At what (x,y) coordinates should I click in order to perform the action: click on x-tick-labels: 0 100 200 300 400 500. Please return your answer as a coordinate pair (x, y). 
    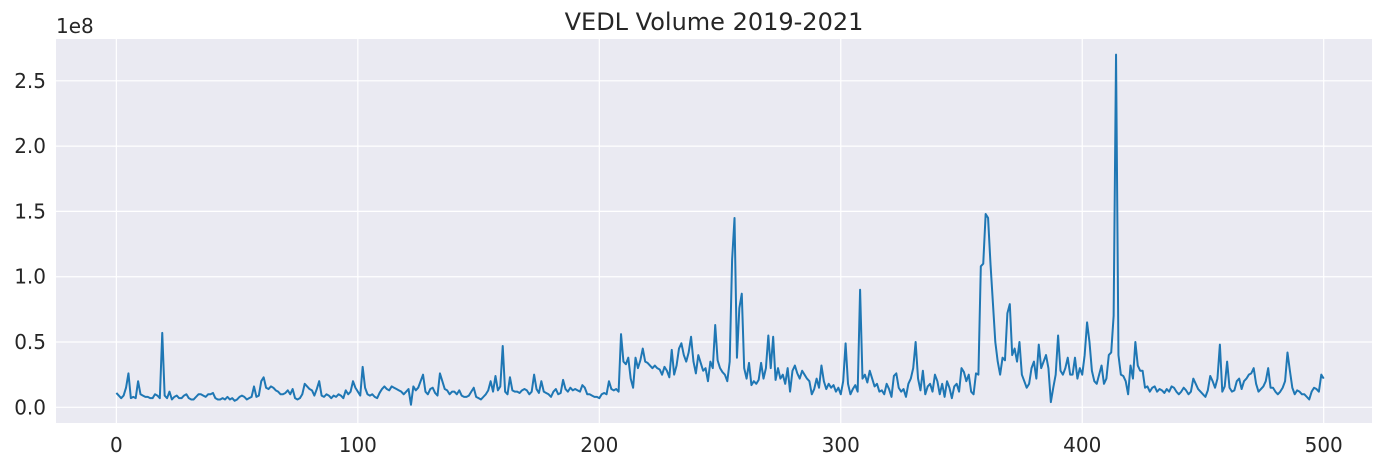
    Looking at the image, I should click on (726, 445).